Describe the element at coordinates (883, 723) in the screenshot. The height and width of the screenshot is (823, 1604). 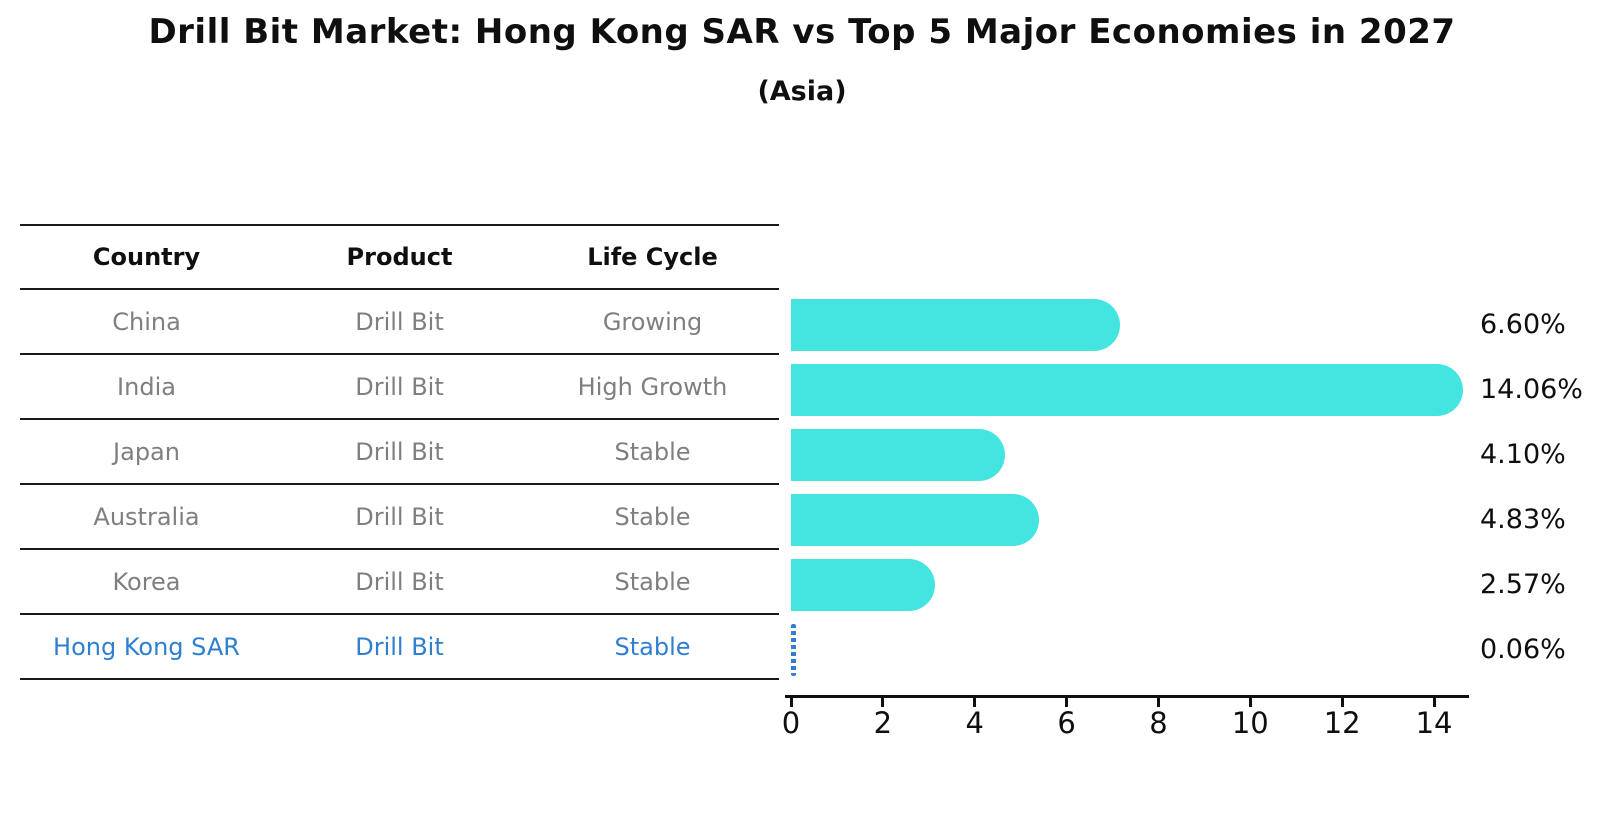
I see `x-tick-label: 2` at that location.